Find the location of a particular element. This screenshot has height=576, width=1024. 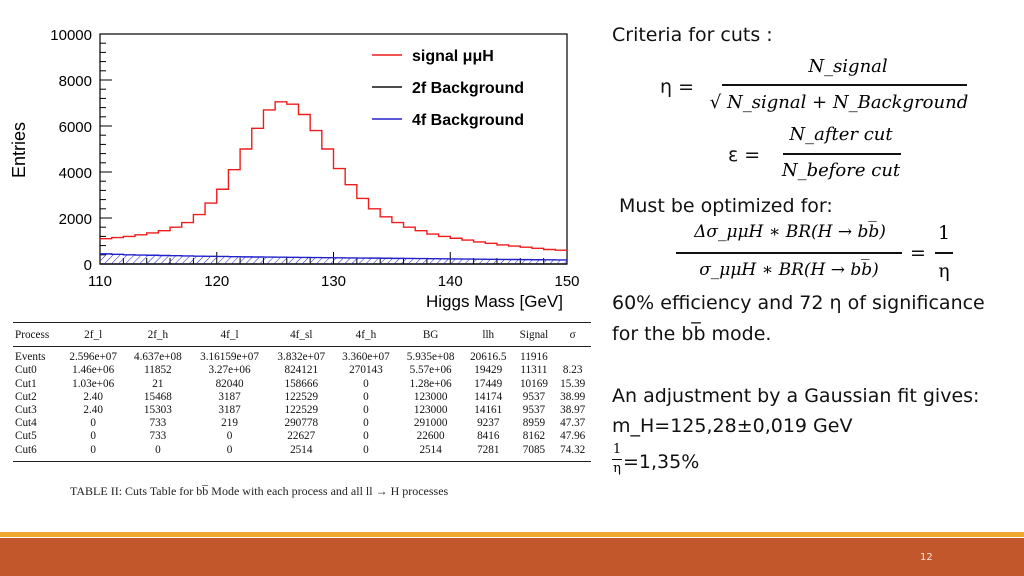

table-cell: 74.32 is located at coordinates (573, 449).